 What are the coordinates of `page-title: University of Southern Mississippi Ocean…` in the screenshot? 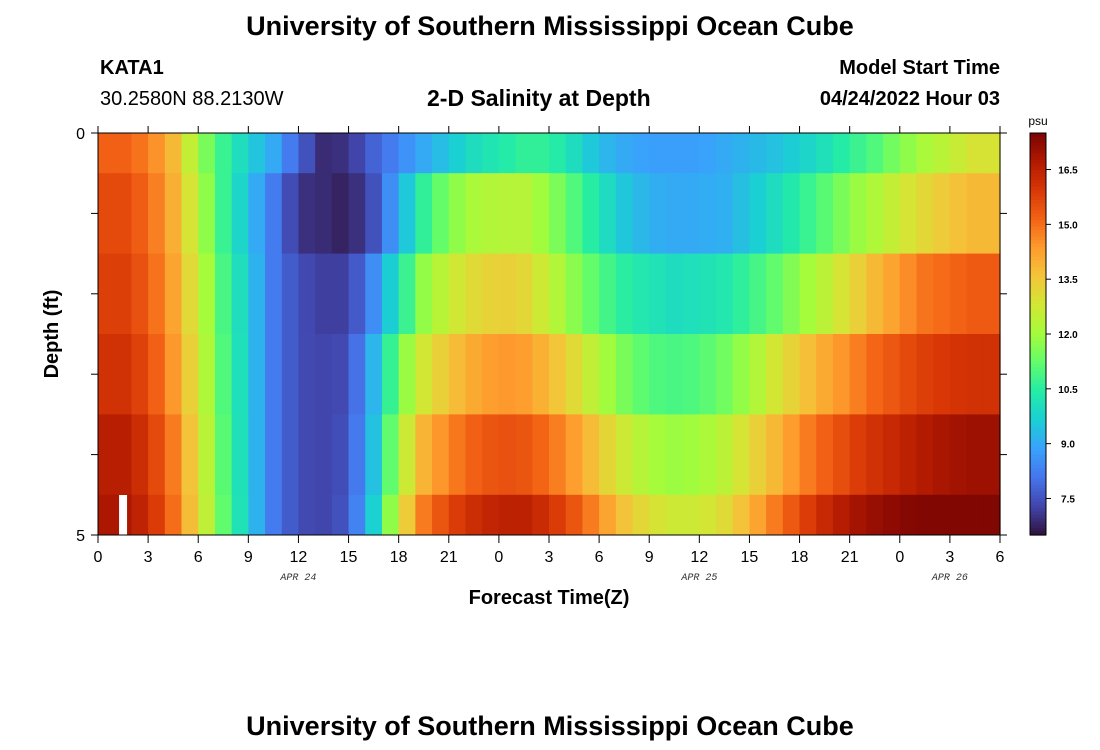 It's located at (550, 26).